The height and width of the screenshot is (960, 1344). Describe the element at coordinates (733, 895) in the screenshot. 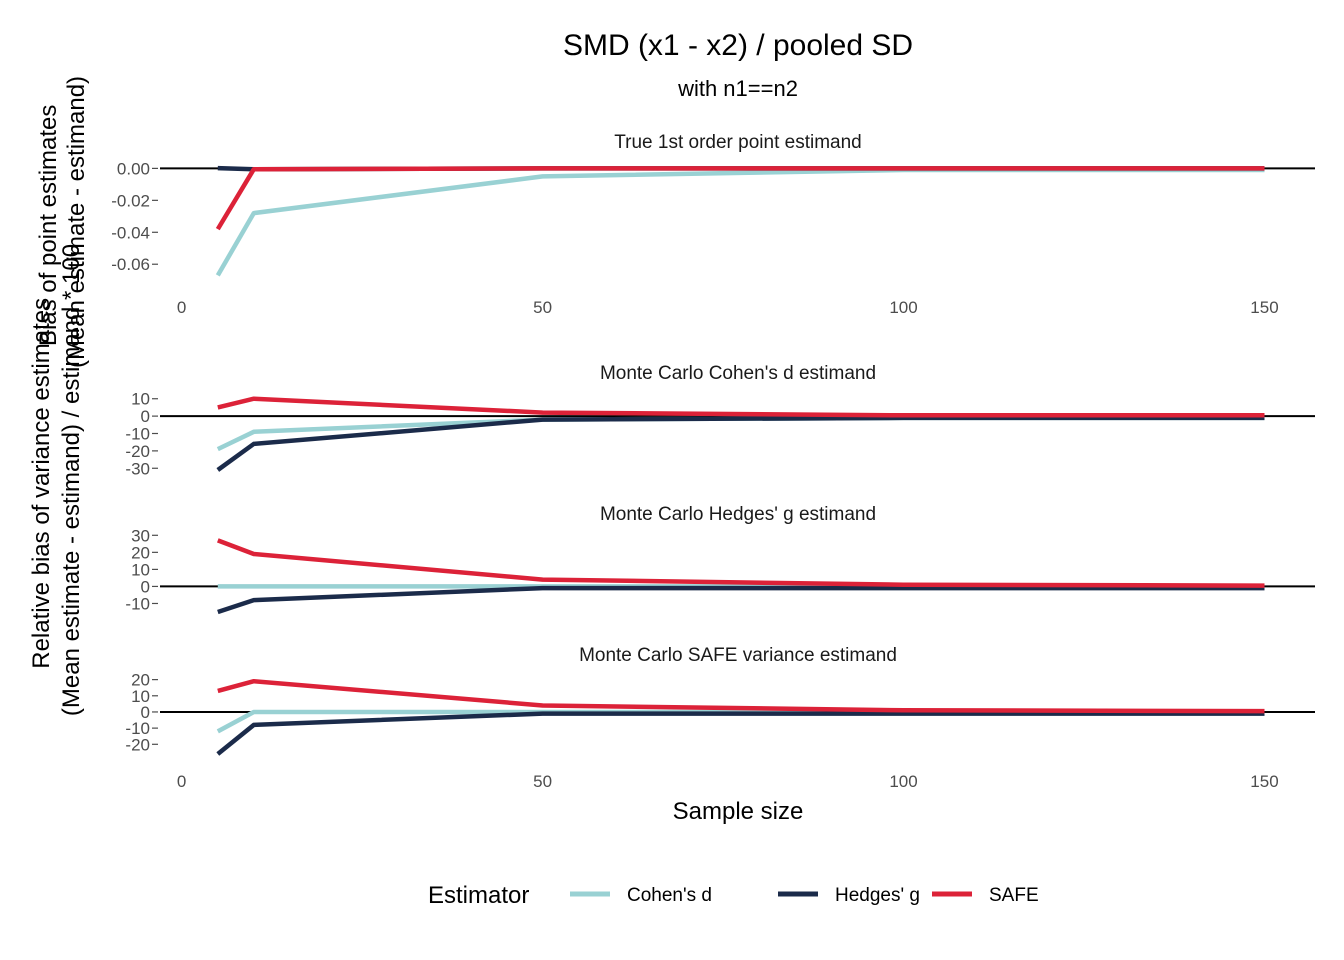

I see `legend: Estimator Cohen's d Hedges' g SAFE` at that location.